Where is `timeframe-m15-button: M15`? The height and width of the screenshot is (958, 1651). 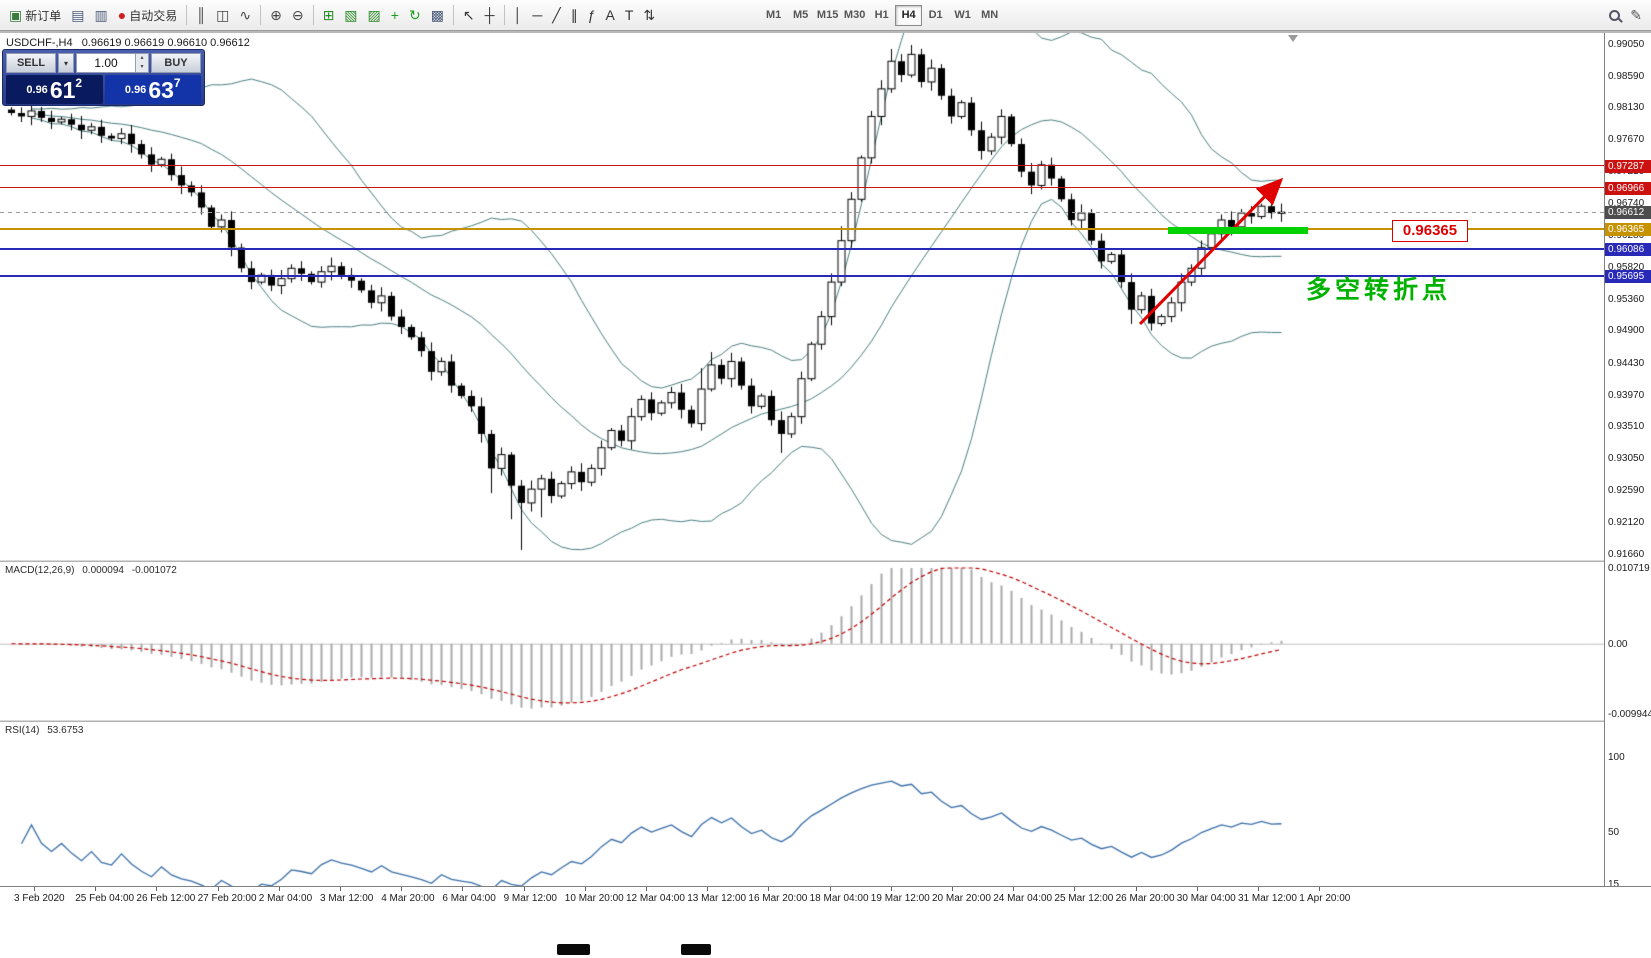
timeframe-m15-button: M15 is located at coordinates (827, 15).